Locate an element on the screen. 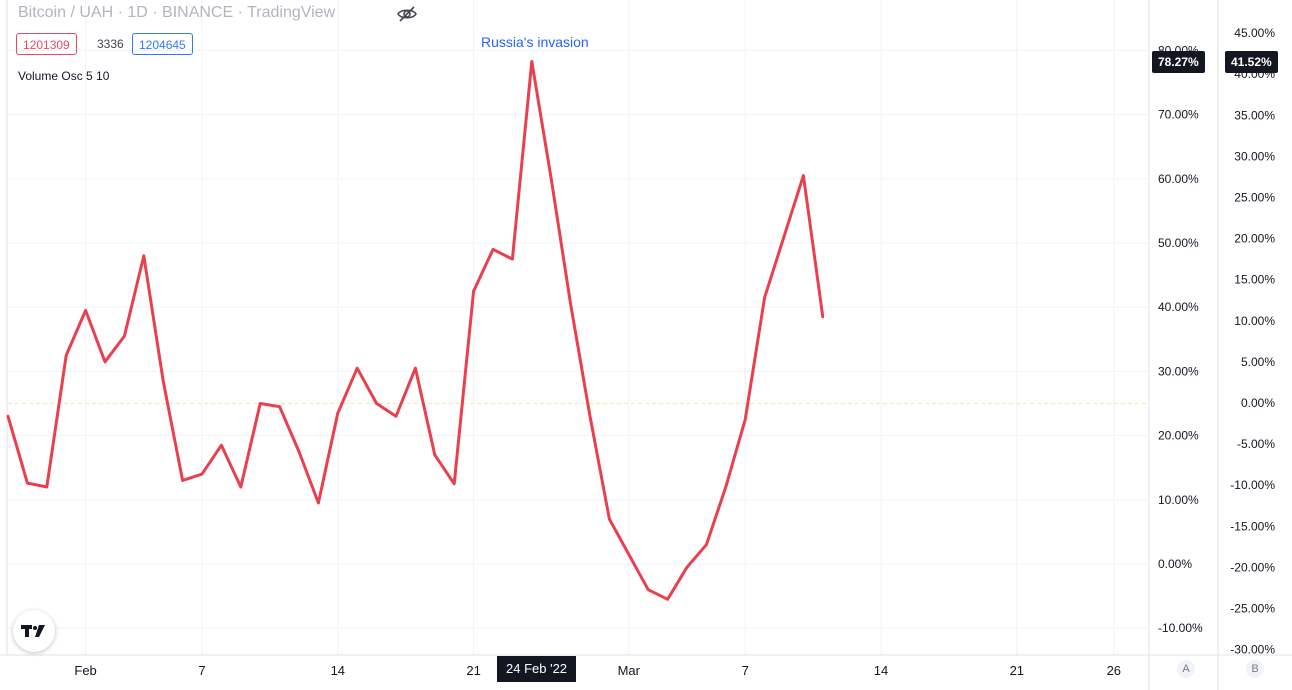 The width and height of the screenshot is (1292, 690). right-axis-tick-label: -20.00% is located at coordinates (1252, 567).